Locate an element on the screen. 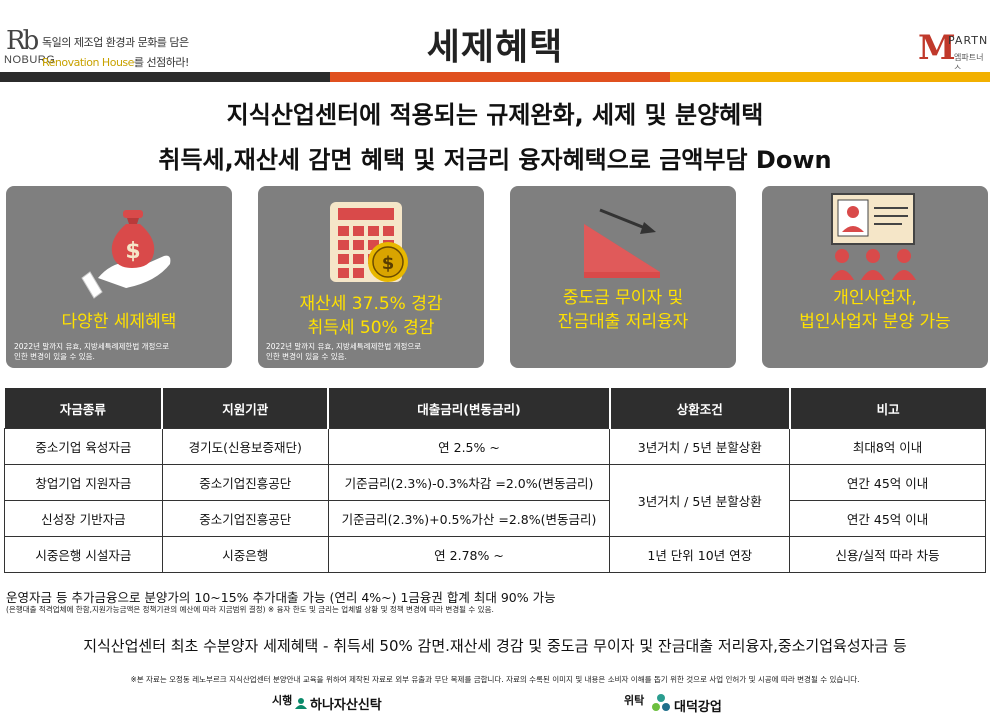 The width and height of the screenshot is (990, 720). logo-right-mark: M is located at coordinates (937, 49).